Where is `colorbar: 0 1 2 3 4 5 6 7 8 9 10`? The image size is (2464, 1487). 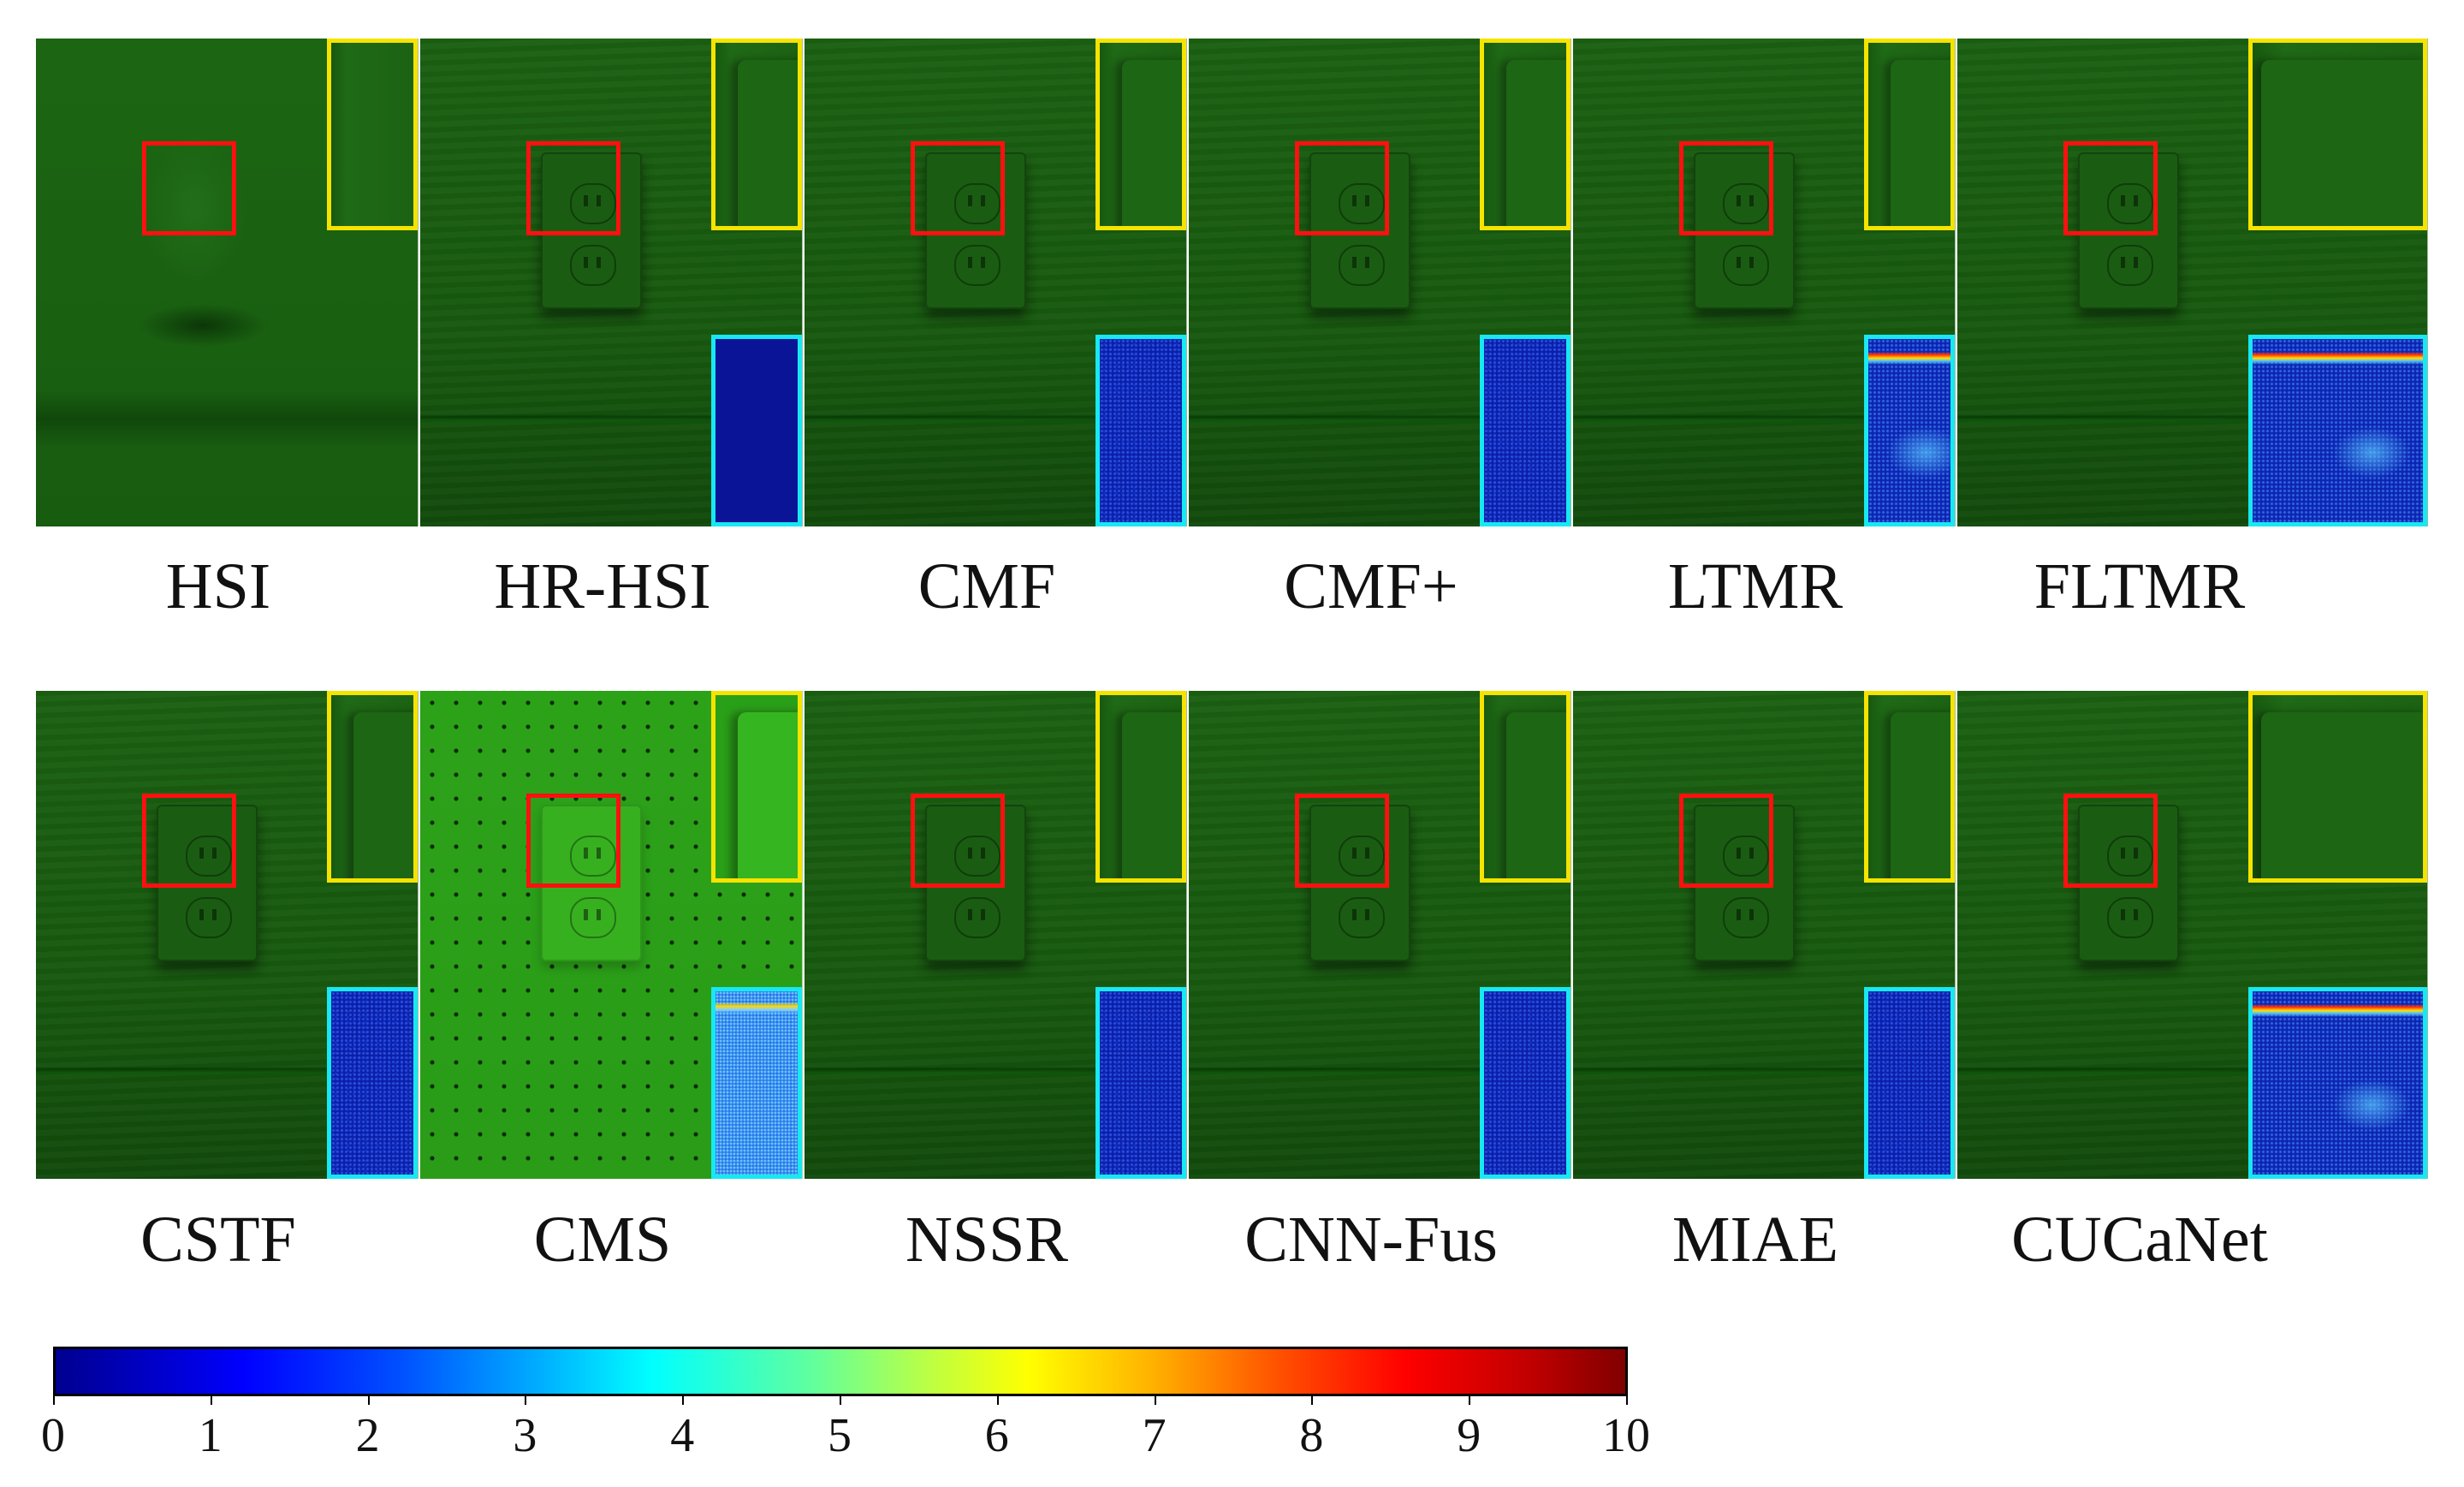 colorbar: 0 1 2 3 4 5 6 7 8 9 10 is located at coordinates (845, 1411).